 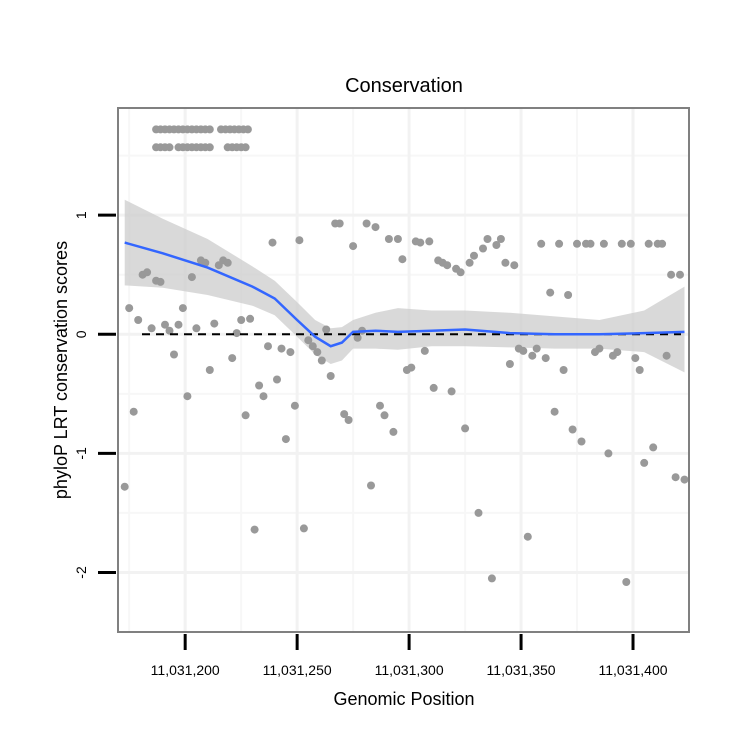 What do you see at coordinates (409, 670) in the screenshot?
I see `x-tick-label: 11,031,300` at bounding box center [409, 670].